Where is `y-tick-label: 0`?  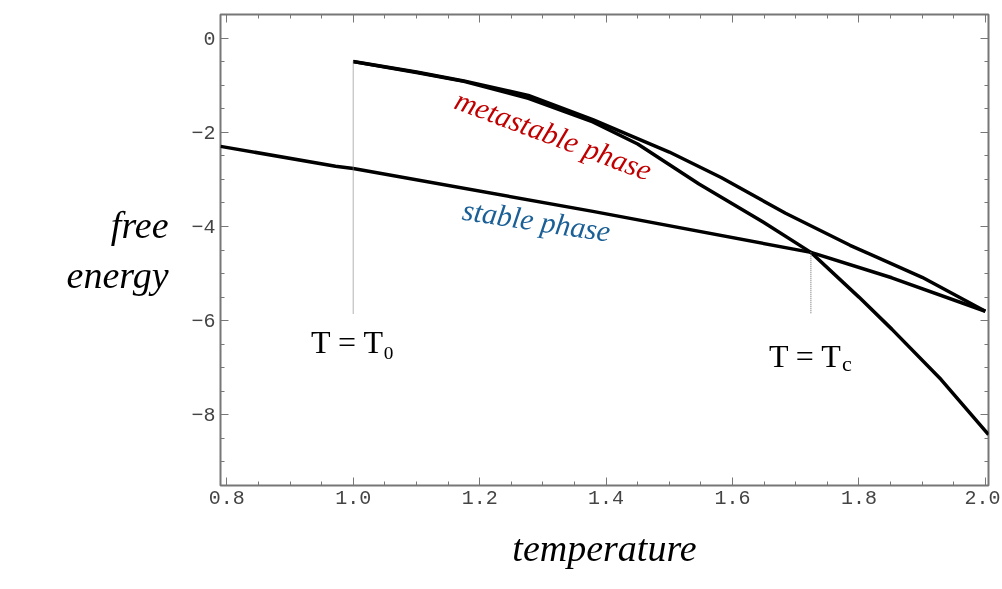 y-tick-label: 0 is located at coordinates (209, 39).